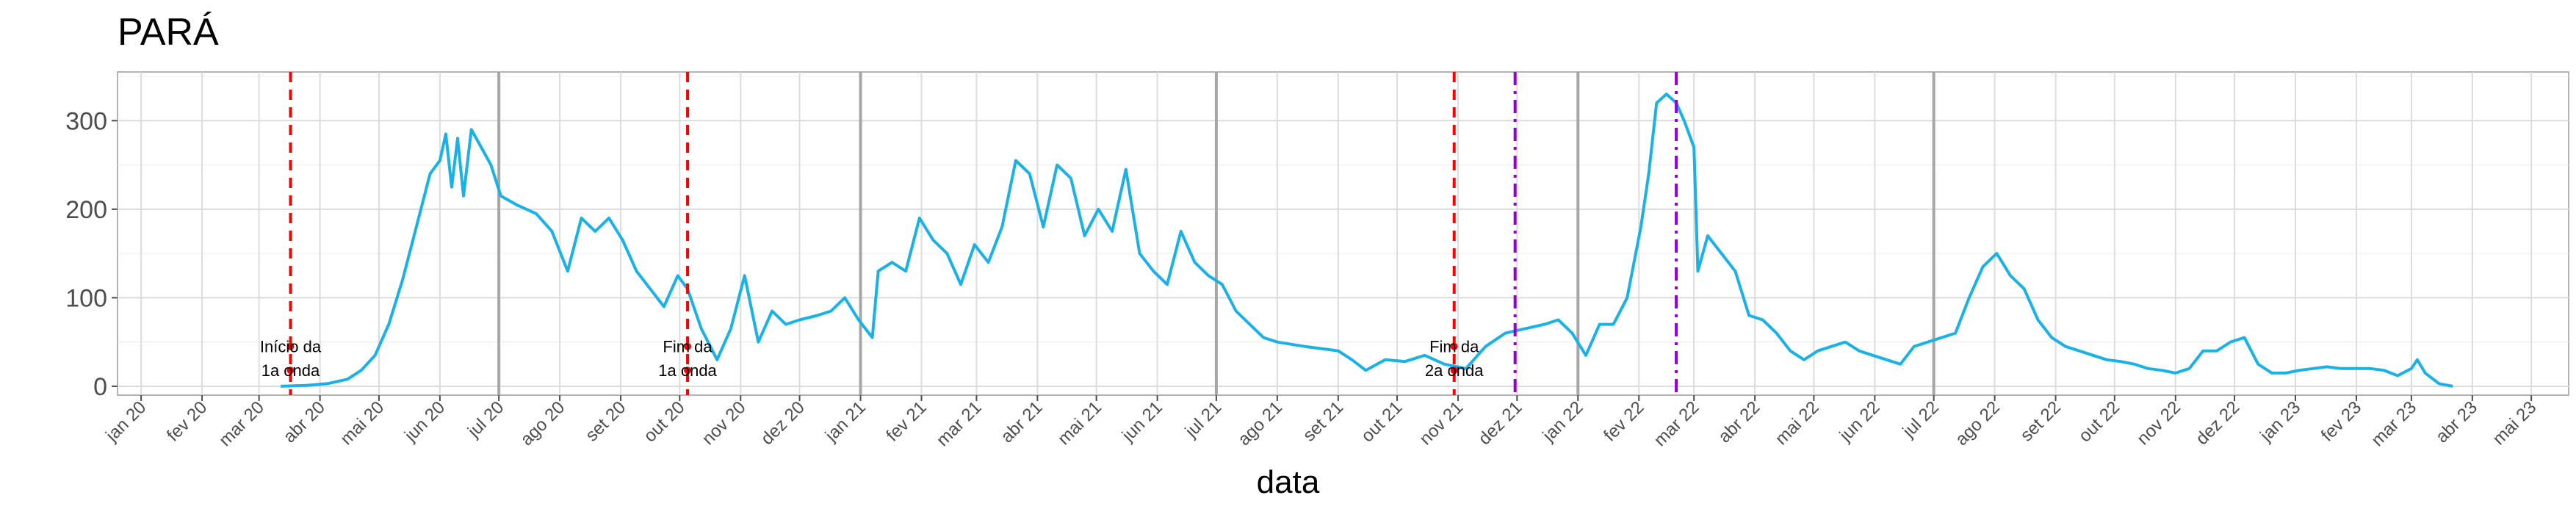 The height and width of the screenshot is (520, 2576). Describe the element at coordinates (168, 32) in the screenshot. I see `chart-title: PARÁ` at that location.